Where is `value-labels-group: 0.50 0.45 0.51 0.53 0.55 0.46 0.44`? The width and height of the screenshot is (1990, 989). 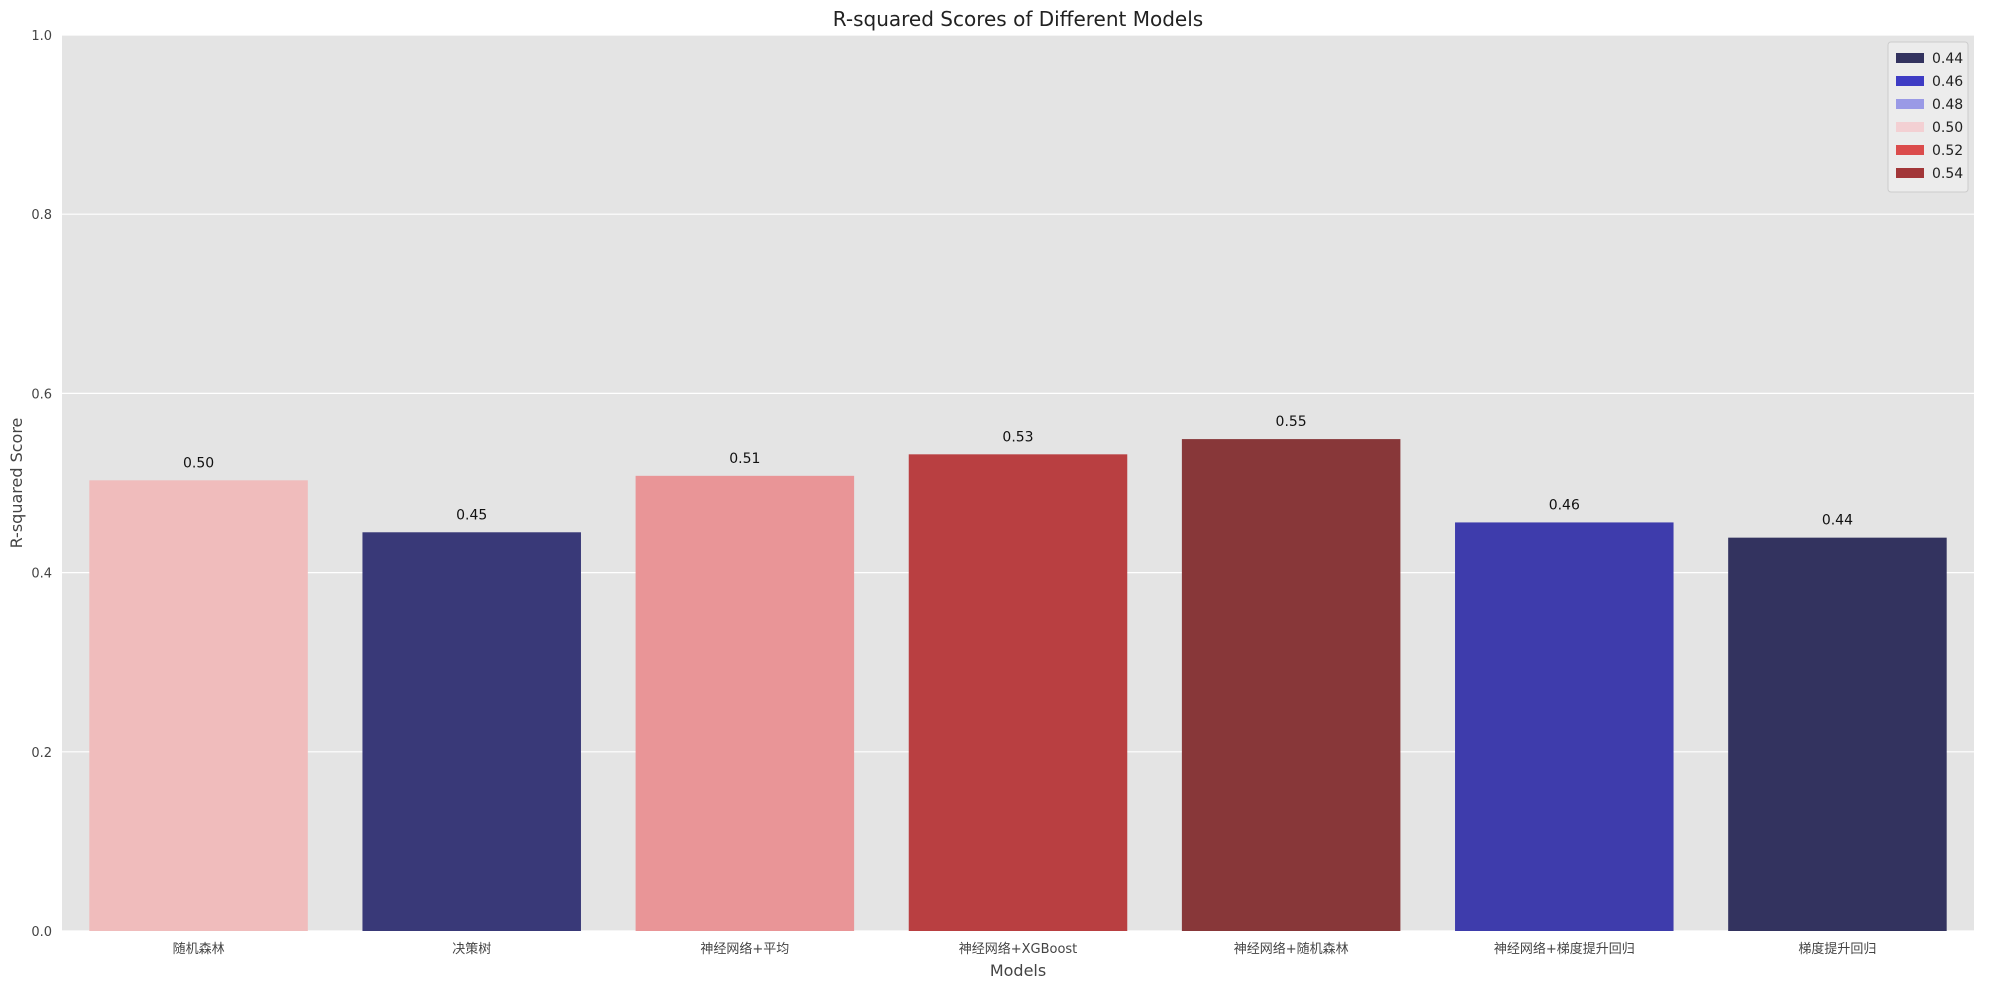
value-labels-group: 0.50 0.45 0.51 0.53 0.55 0.46 0.44 is located at coordinates (1018, 471).